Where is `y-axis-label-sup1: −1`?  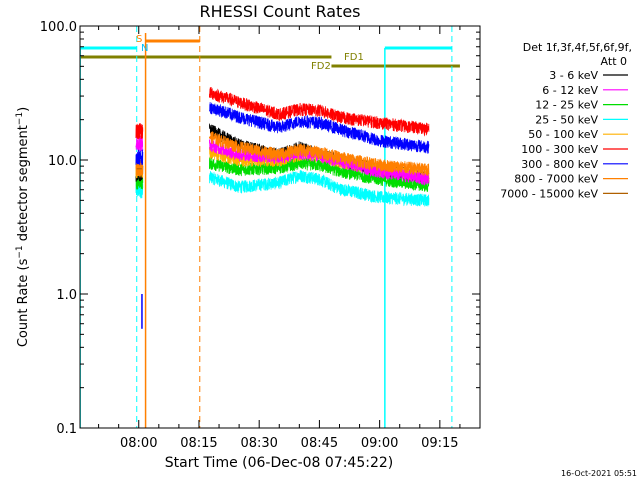
y-axis-label-sup1: −1 is located at coordinates (20, 251).